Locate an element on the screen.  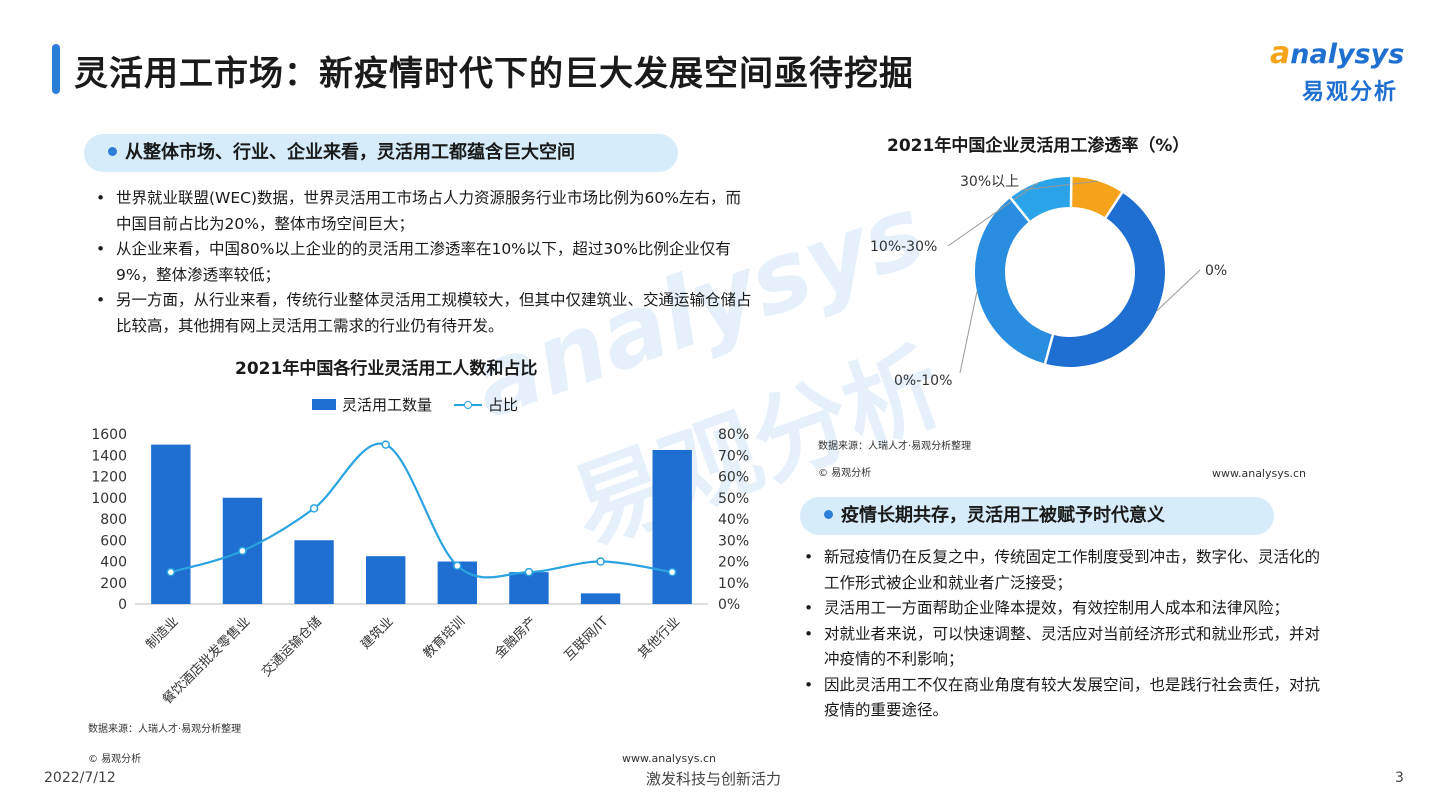
legend-line-label: 占比 is located at coordinates (503, 405).